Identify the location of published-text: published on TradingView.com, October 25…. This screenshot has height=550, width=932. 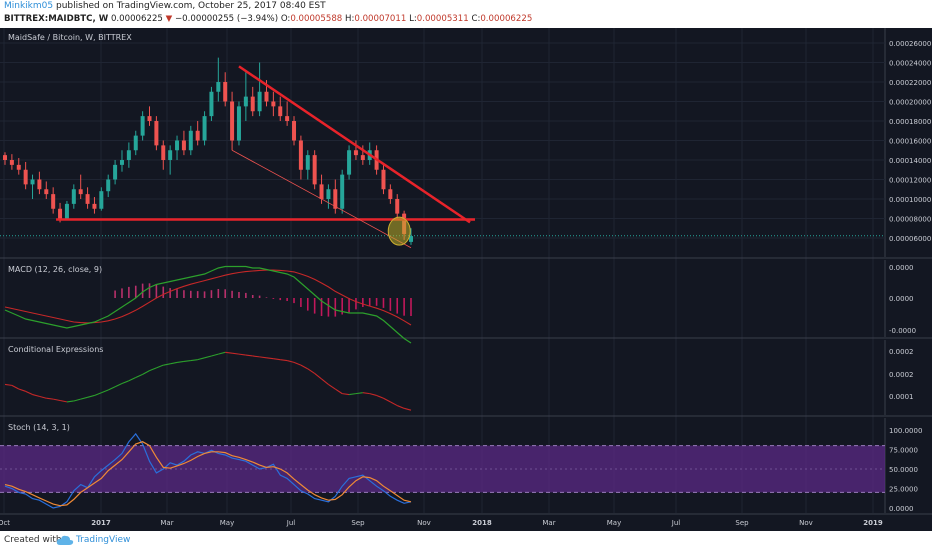
(191, 6).